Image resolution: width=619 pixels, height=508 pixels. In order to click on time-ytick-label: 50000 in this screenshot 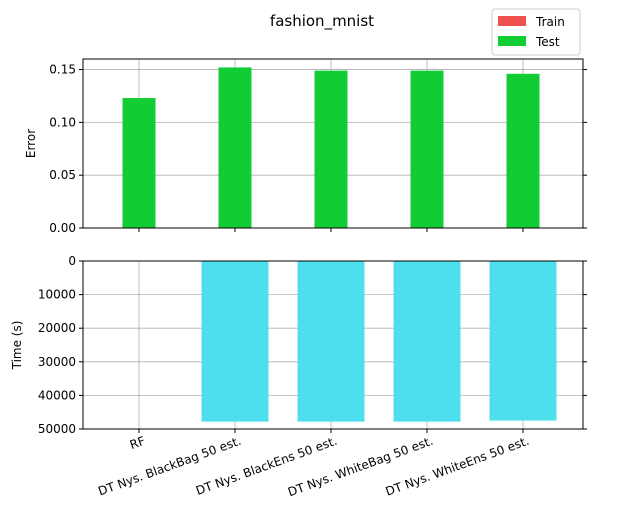, I will do `click(57, 429)`.